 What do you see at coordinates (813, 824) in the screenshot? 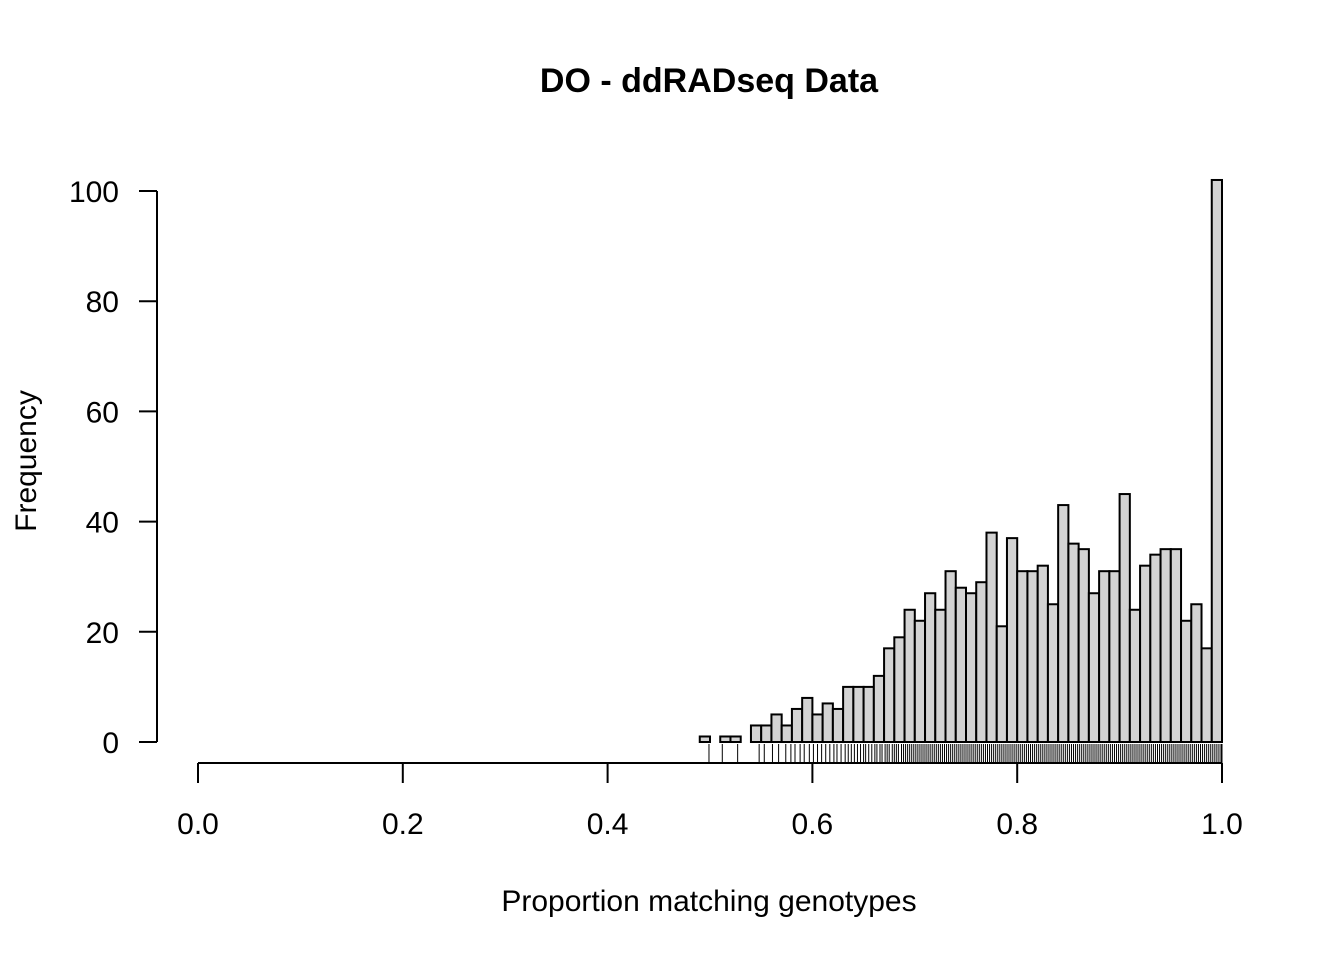
I see `x-tick-label: 0.6` at bounding box center [813, 824].